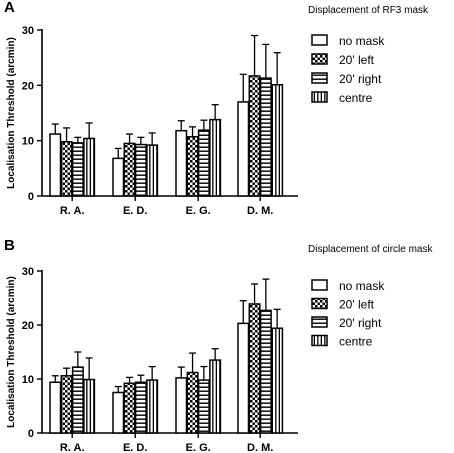 The height and width of the screenshot is (453, 454). Describe the element at coordinates (9, 245) in the screenshot. I see `panel-label: B` at that location.